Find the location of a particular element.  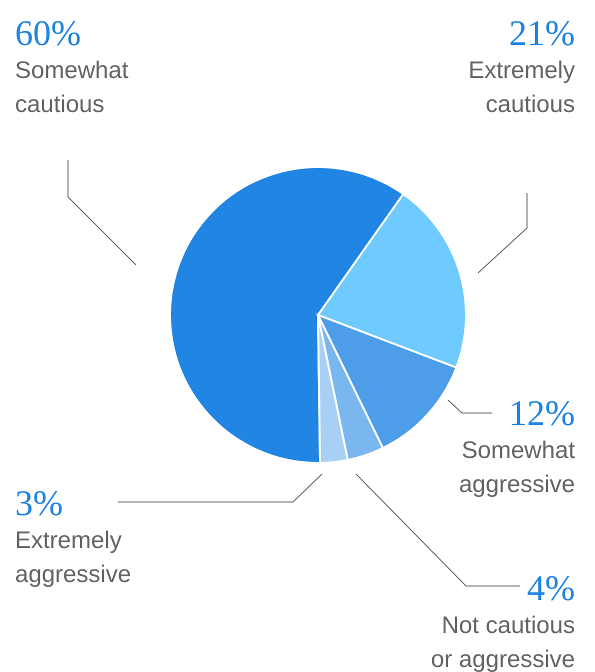

data-label: 12% is located at coordinates (542, 413).